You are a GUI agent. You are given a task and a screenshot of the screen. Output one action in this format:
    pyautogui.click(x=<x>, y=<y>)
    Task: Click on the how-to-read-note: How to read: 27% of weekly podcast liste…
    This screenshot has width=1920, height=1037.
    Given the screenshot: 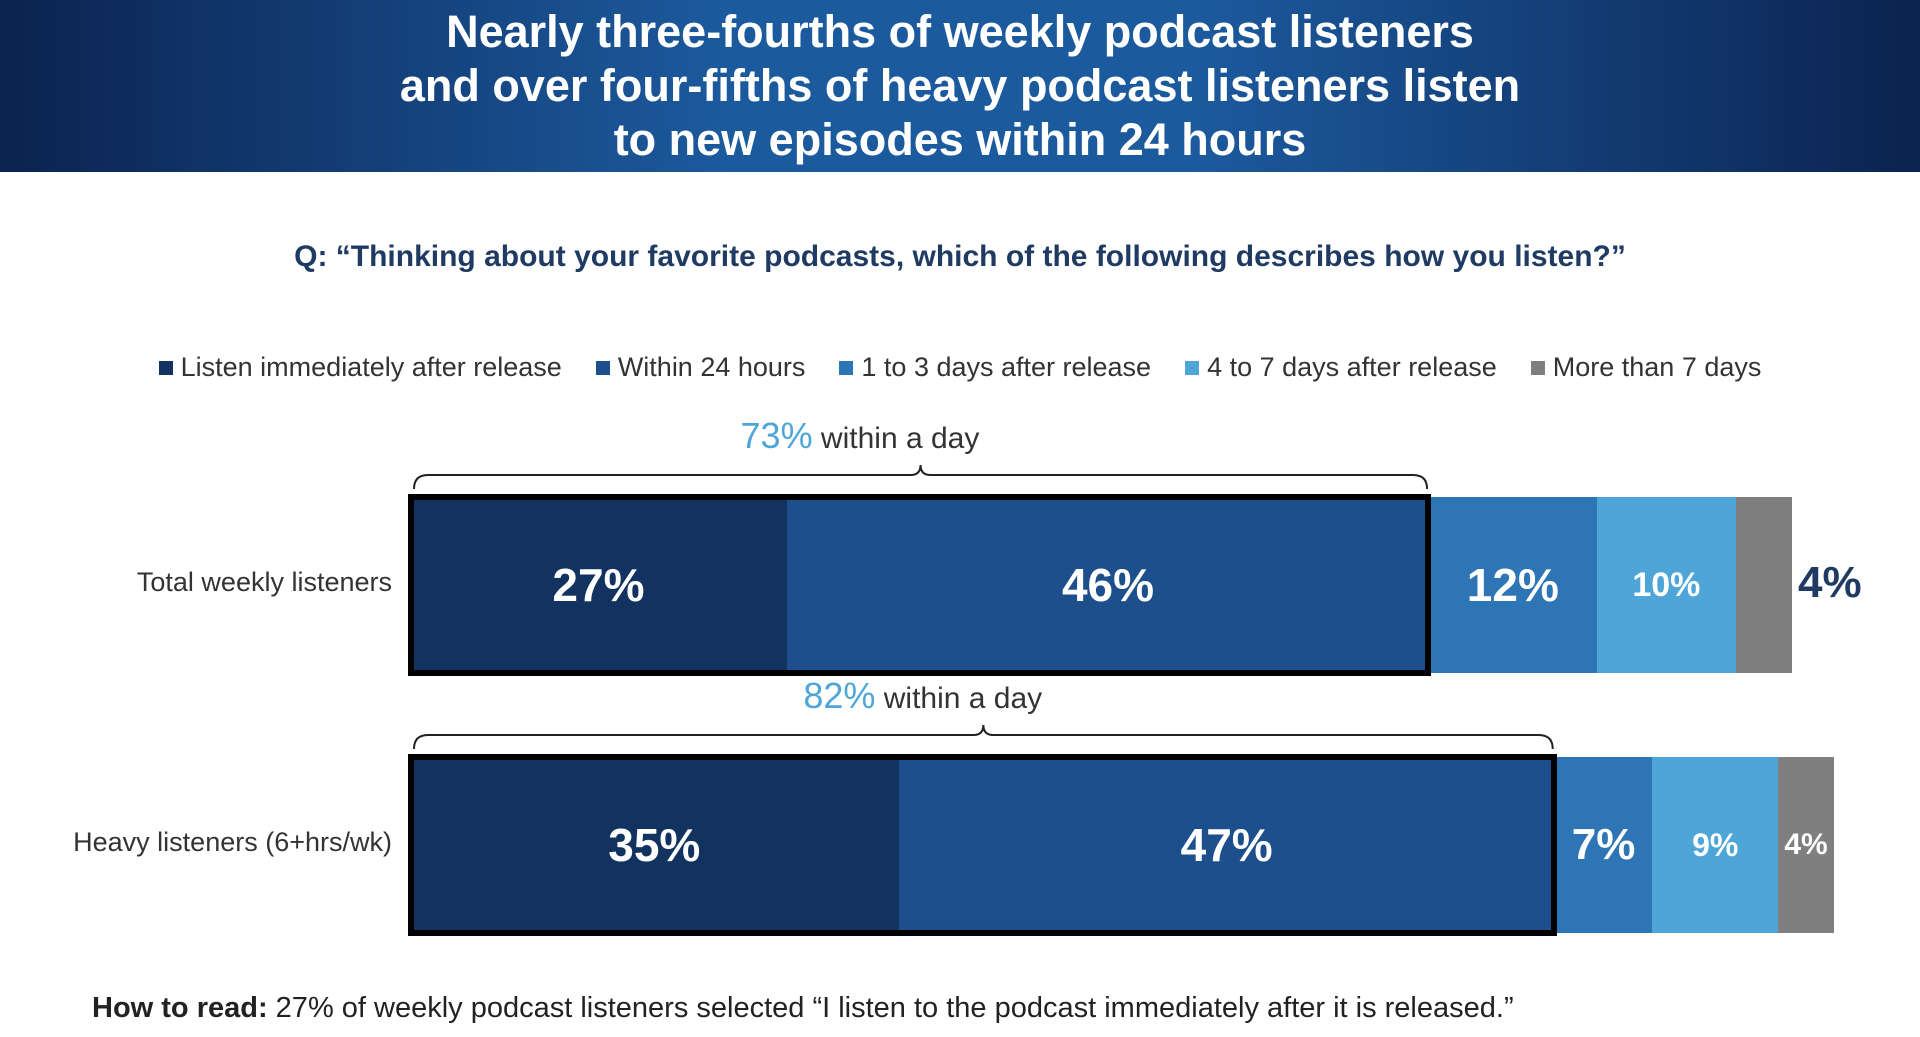 What is the action you would take?
    pyautogui.click(x=803, y=1008)
    